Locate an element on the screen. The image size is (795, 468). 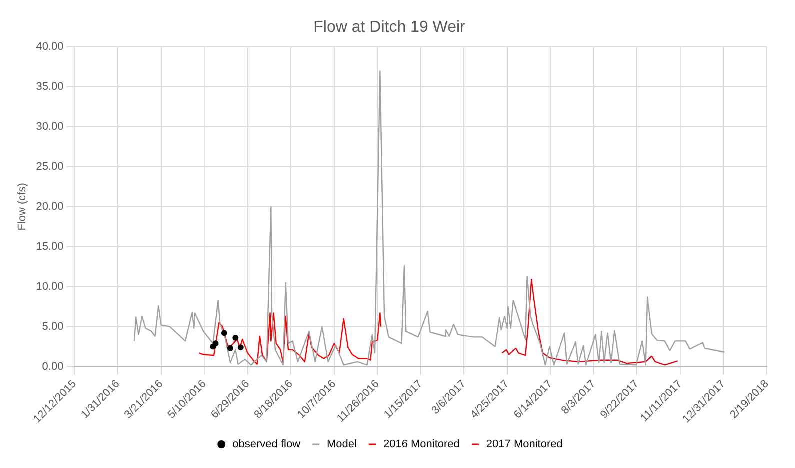
y-tick-label: 5.00 is located at coordinates (53, 326).